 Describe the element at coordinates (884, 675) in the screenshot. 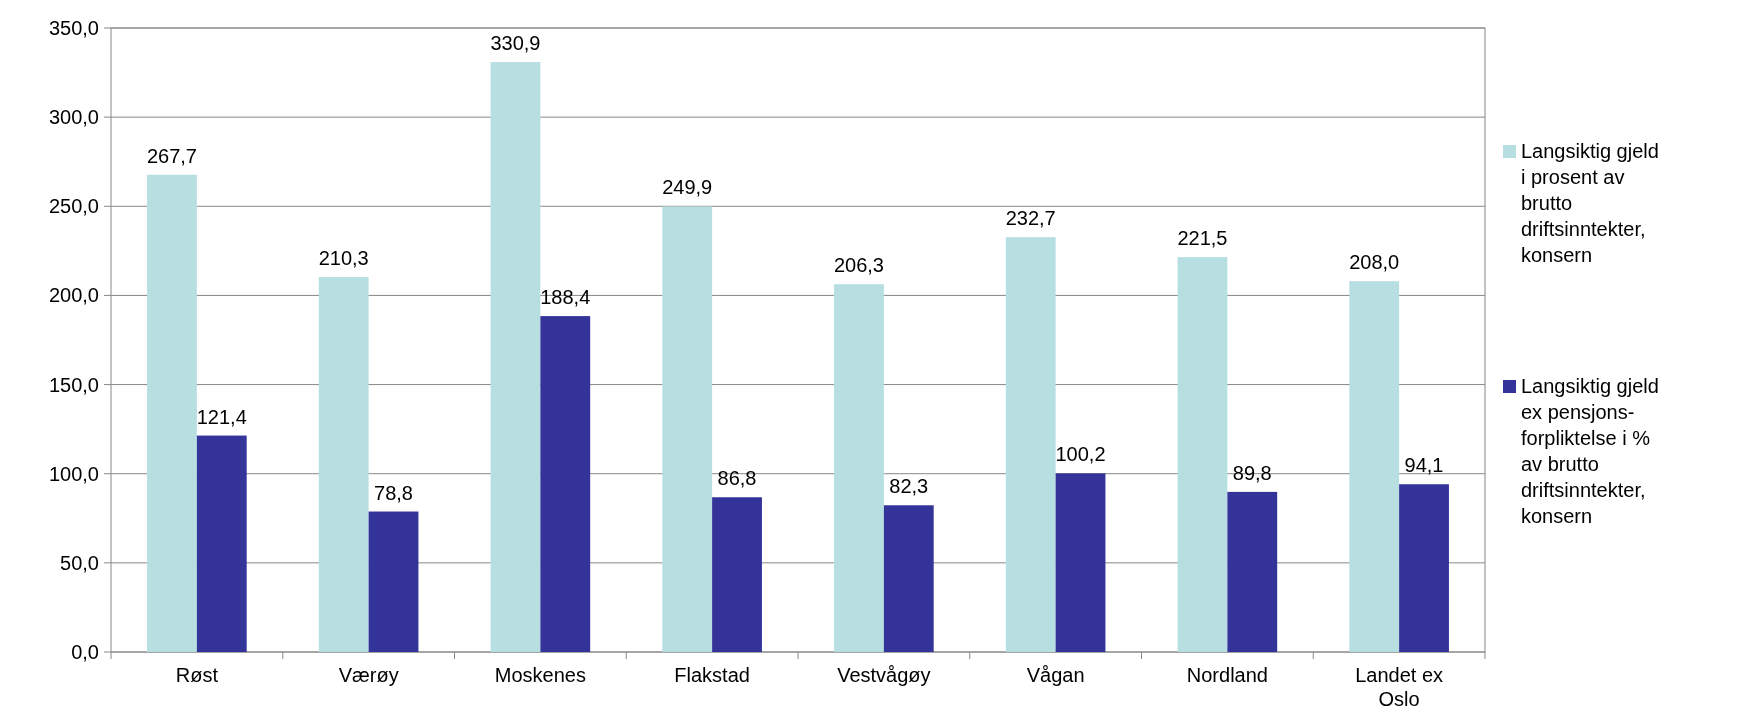

I see `x-tick-label: Vestvågøy` at that location.